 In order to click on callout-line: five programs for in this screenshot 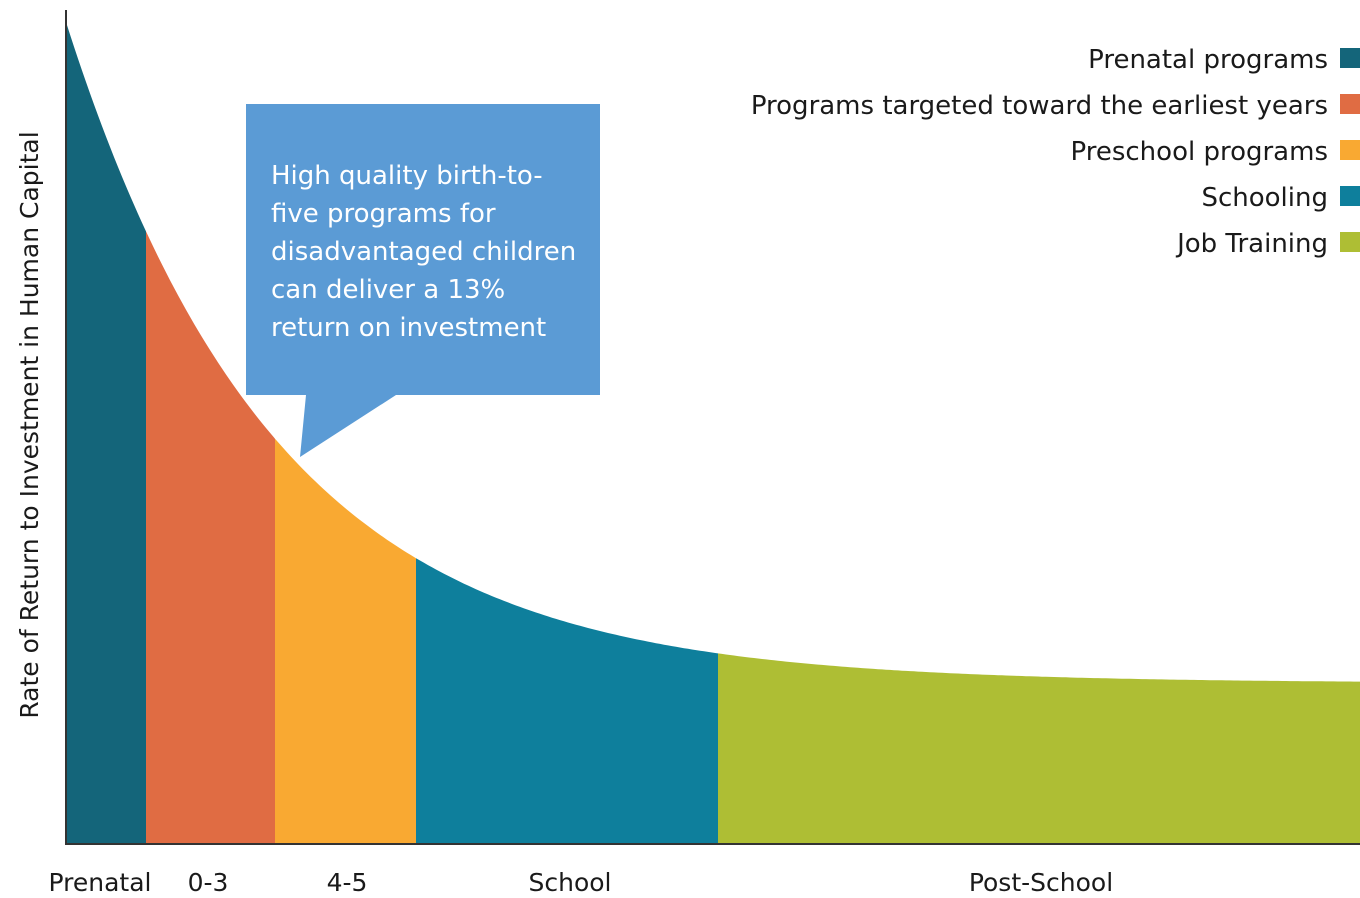, I will do `click(383, 214)`.